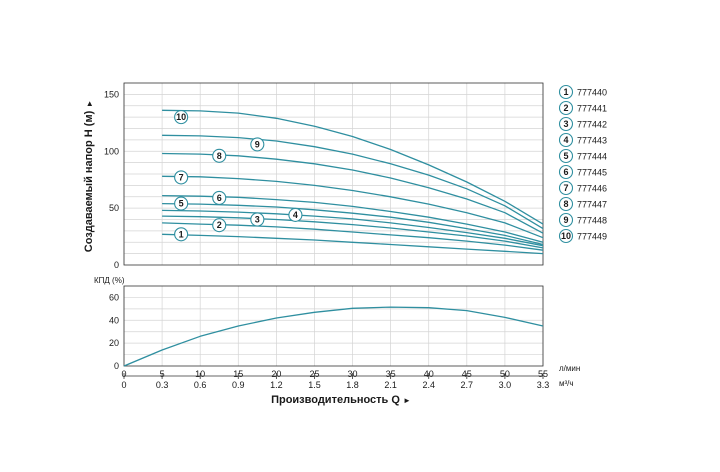  What do you see at coordinates (592, 125) in the screenshot?
I see `legend-label: 777442` at bounding box center [592, 125].